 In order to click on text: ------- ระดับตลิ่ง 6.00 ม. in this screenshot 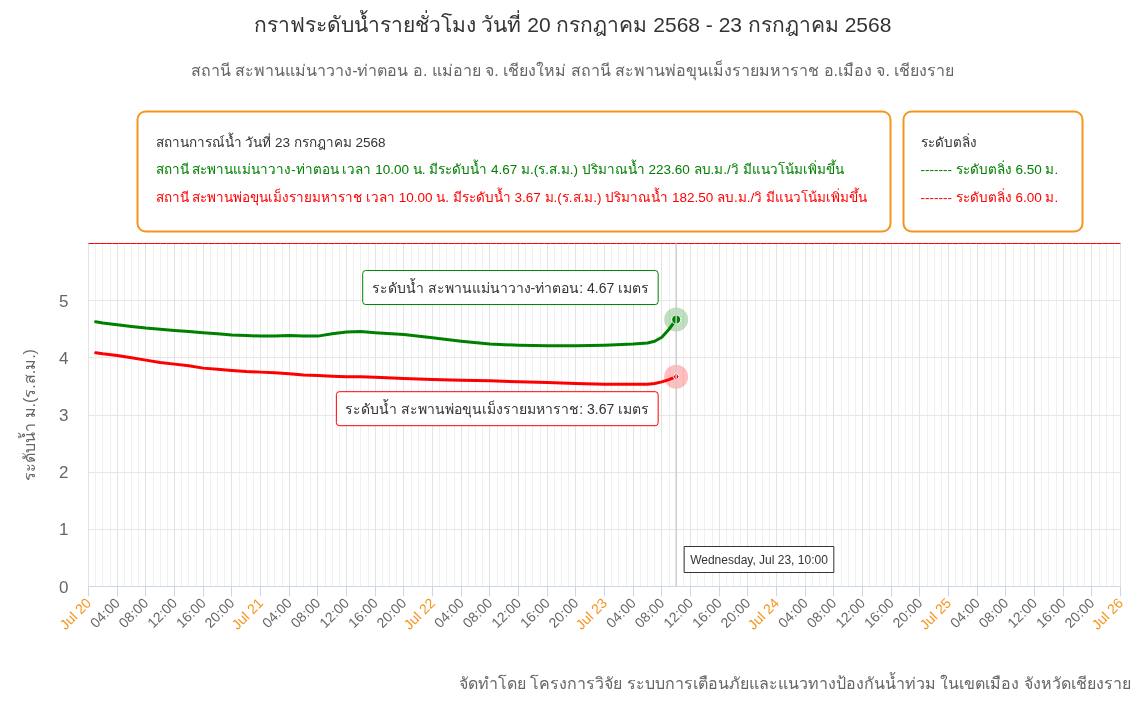, I will do `click(989, 196)`.